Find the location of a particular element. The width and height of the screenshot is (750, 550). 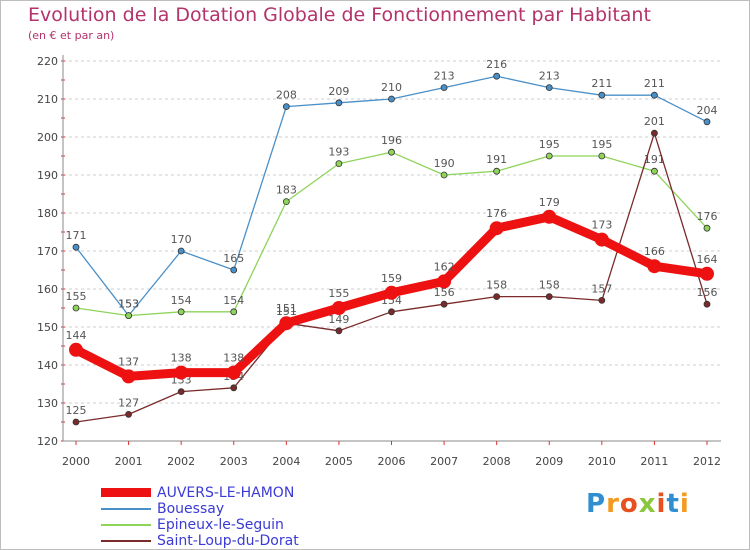

x-tick-label: 2005 is located at coordinates (339, 461).